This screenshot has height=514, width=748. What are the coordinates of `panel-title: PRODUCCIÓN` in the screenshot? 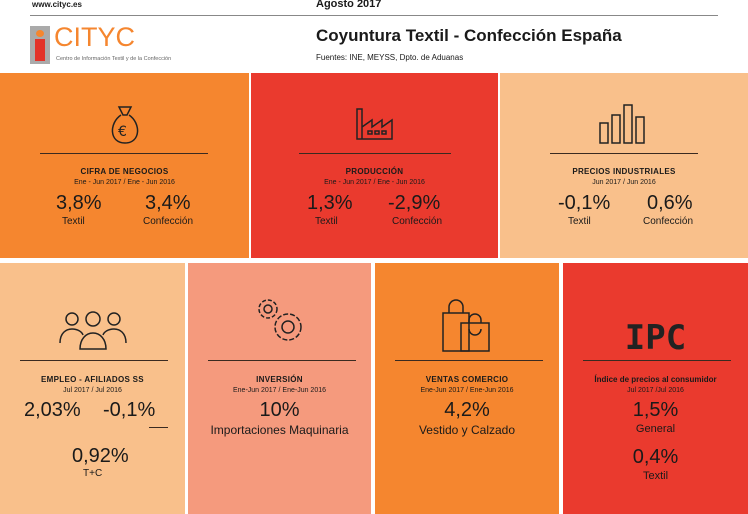 It's located at (374, 171).